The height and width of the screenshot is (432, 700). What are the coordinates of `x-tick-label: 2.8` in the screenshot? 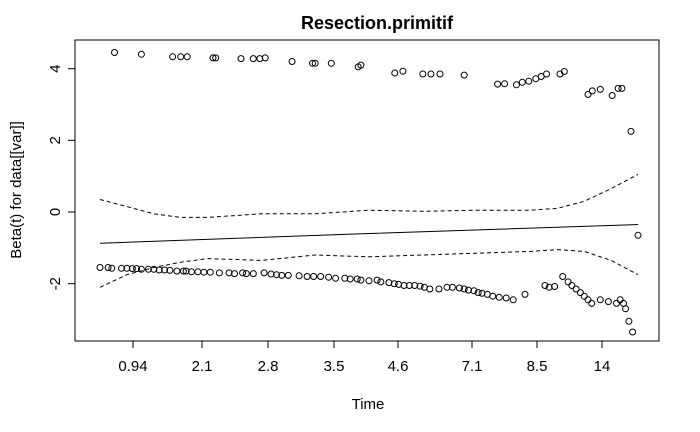 It's located at (268, 366).